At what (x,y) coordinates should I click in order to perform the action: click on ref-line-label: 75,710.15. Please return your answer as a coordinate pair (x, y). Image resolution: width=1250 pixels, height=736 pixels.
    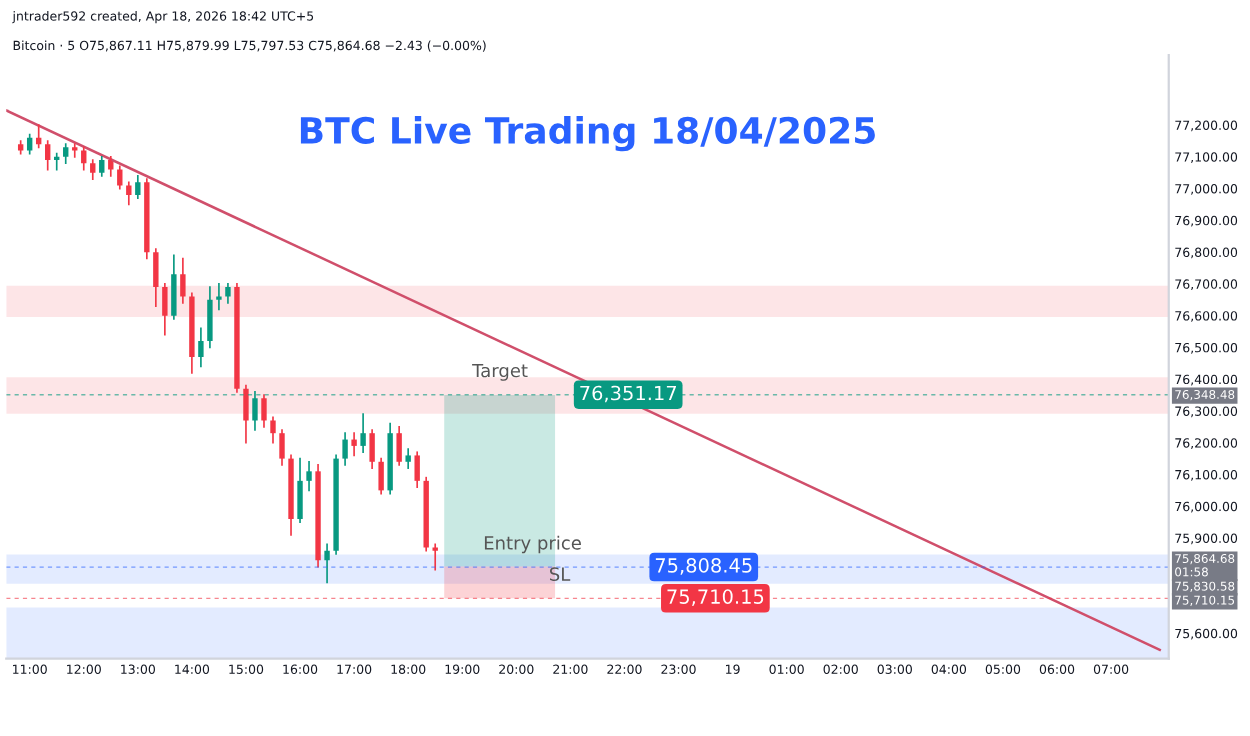
    Looking at the image, I should click on (715, 597).